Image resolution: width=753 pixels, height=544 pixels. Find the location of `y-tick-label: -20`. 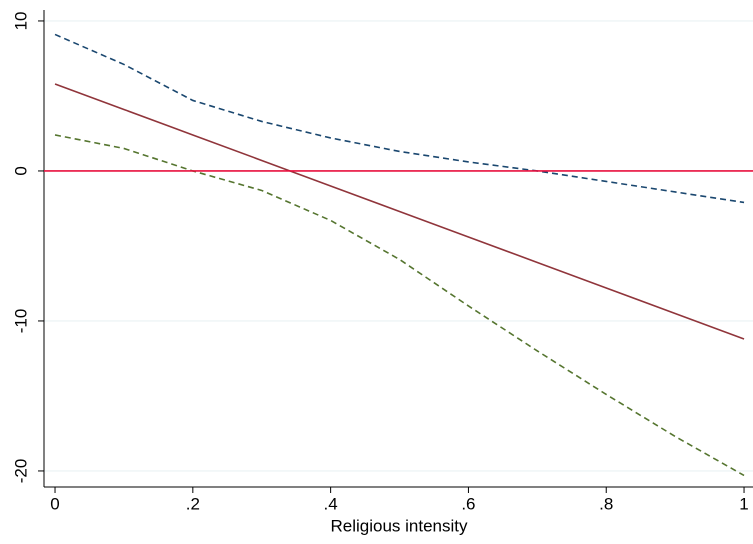

y-tick-label: -20 is located at coordinates (20, 471).